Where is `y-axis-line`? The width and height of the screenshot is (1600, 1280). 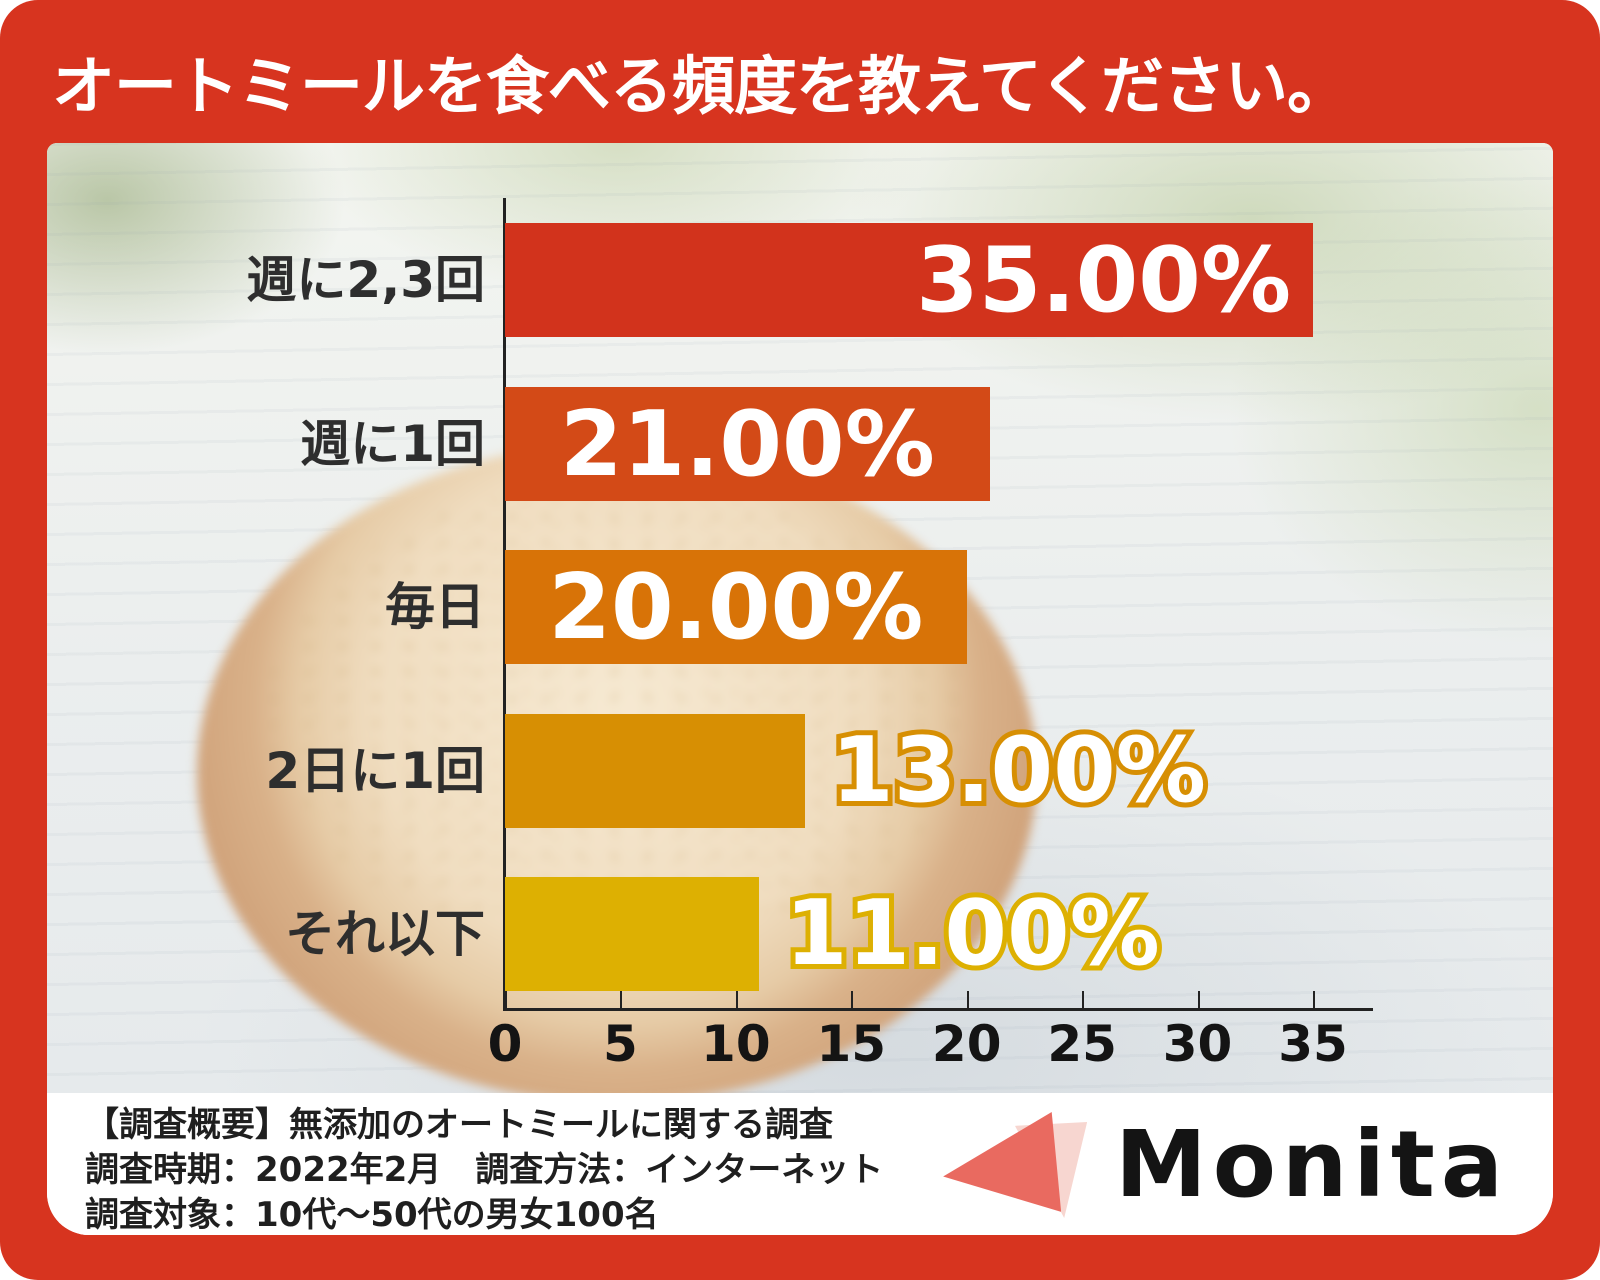
y-axis-line is located at coordinates (504, 604).